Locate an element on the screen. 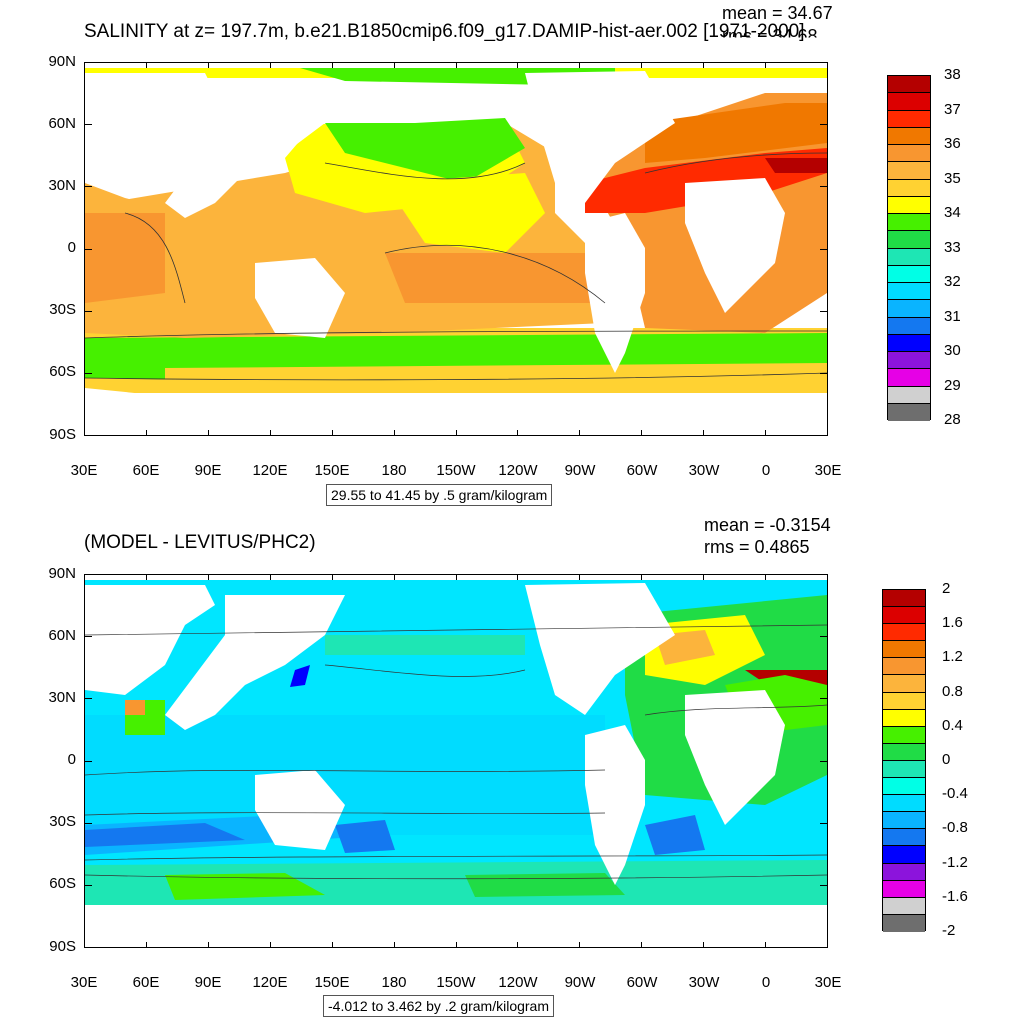 The width and height of the screenshot is (1024, 1024). colorbar-tick-label: 31 is located at coordinates (952, 316).